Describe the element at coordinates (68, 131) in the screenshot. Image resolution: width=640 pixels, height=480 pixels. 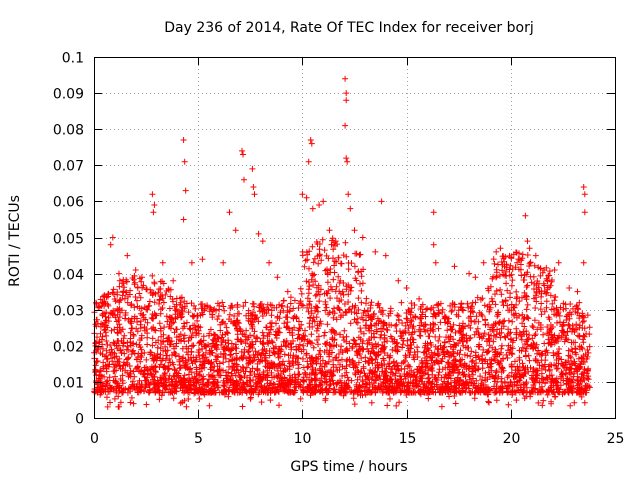
I see `y-tick-label: 0.08` at that location.